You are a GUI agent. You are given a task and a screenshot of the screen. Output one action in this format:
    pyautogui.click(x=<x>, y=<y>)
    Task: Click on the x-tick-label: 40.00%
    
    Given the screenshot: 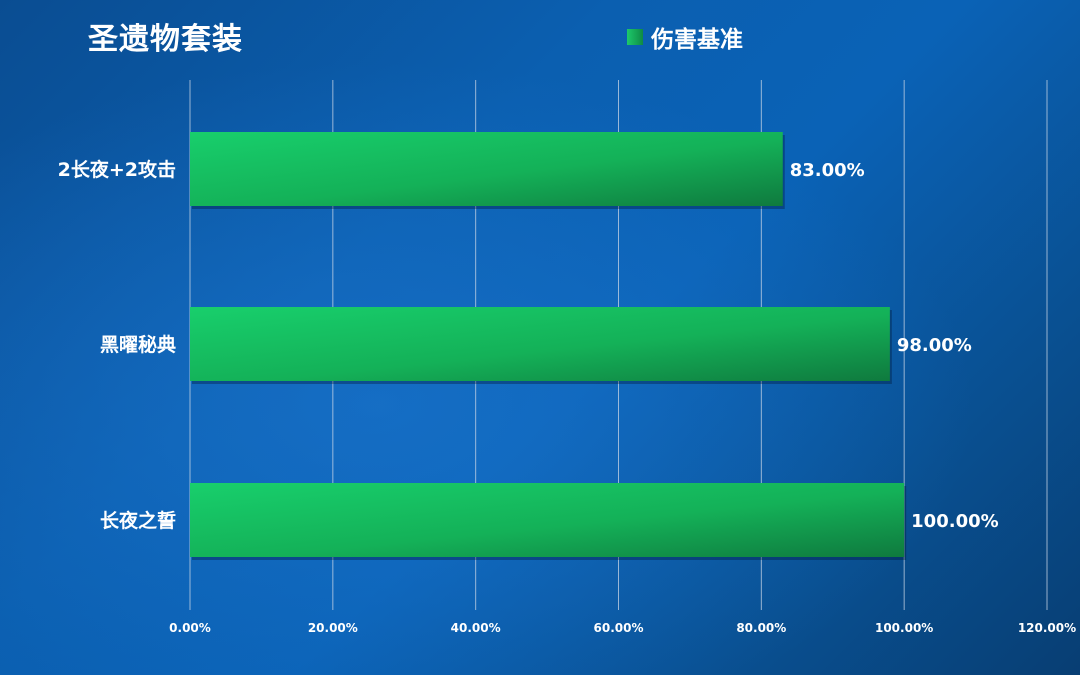 What is the action you would take?
    pyautogui.click(x=476, y=628)
    